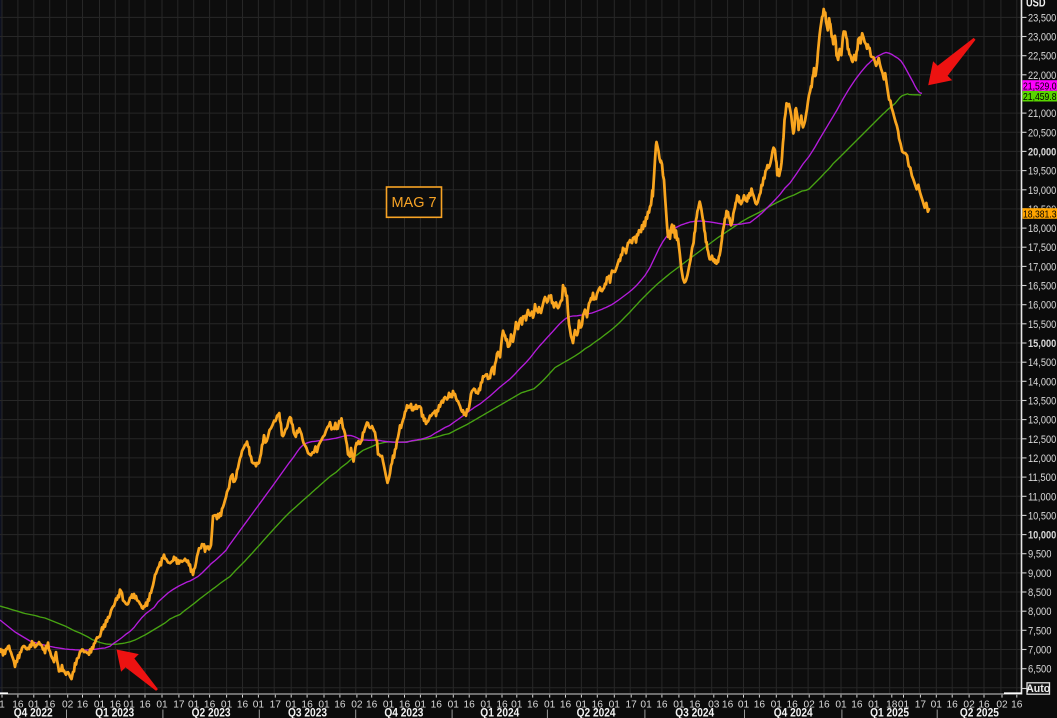 Image resolution: width=1057 pixels, height=718 pixels. What do you see at coordinates (413, 203) in the screenshot?
I see `svg-text: MAG 7` at bounding box center [413, 203].